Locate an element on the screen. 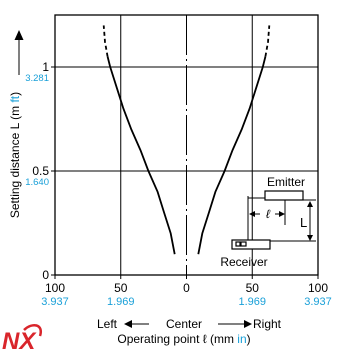 The width and height of the screenshot is (341, 349). y-axis-title: Setting distance L (m ft) is located at coordinates (15, 155).